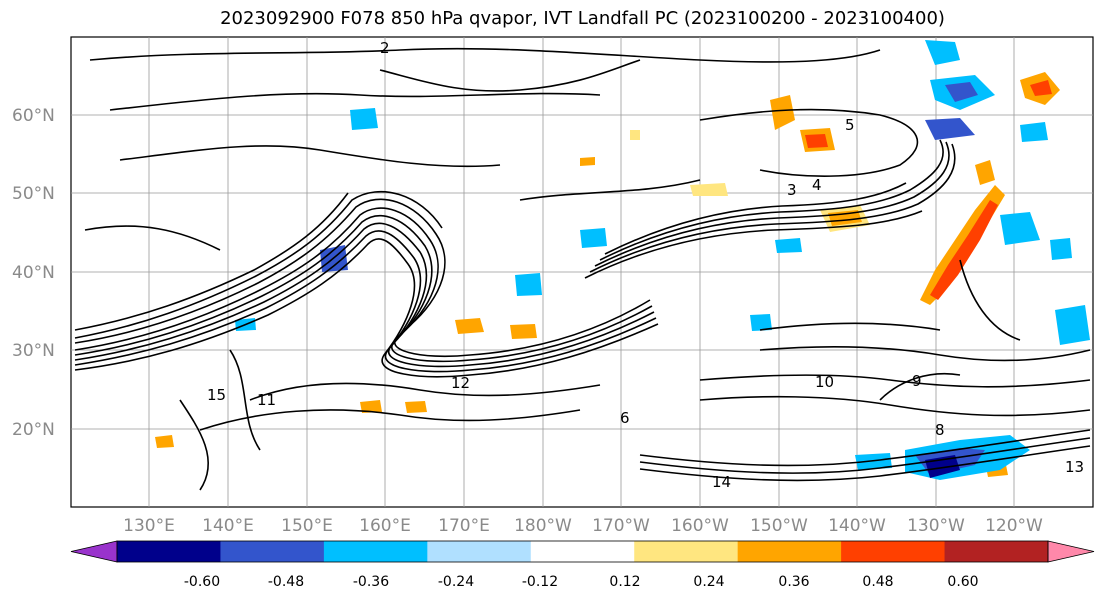  Describe the element at coordinates (624, 582) in the screenshot. I see `colorbar-tick-label: 0.12` at that location.